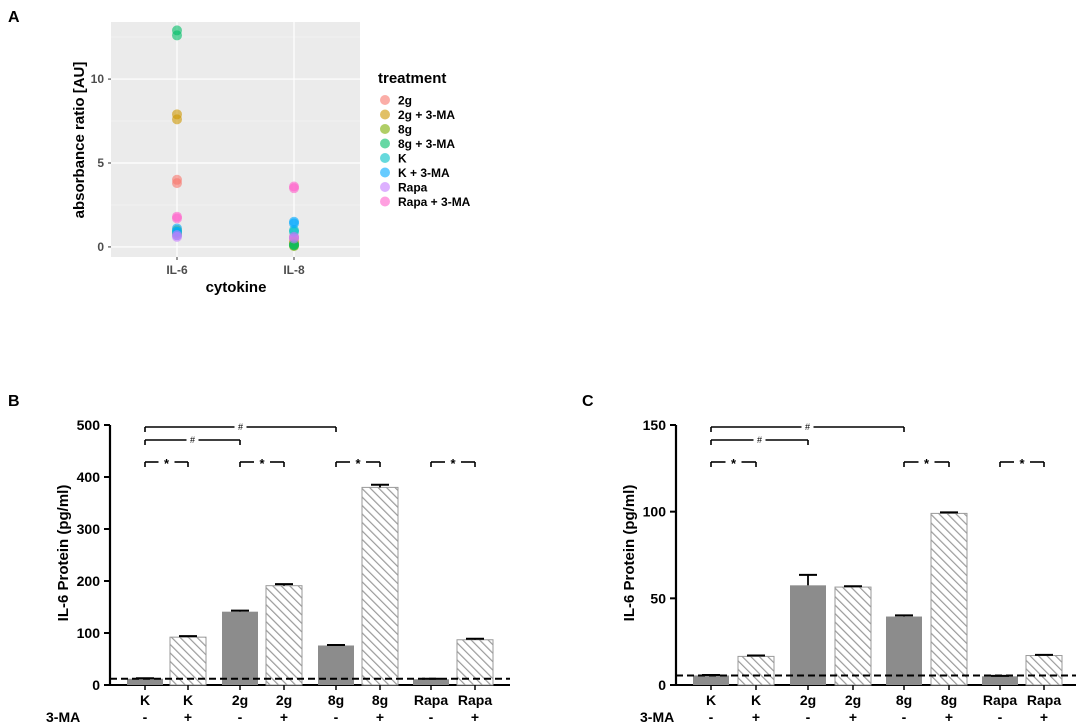 The width and height of the screenshot is (1084, 728). What do you see at coordinates (235, 267) in the screenshot?
I see `panel-a-x-ticks: IL-6 IL-8` at bounding box center [235, 267].